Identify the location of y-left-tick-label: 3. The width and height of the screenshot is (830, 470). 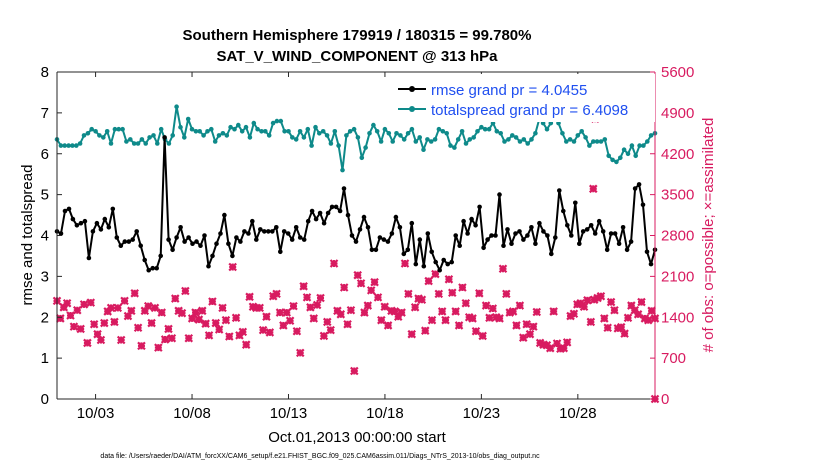
(45, 276).